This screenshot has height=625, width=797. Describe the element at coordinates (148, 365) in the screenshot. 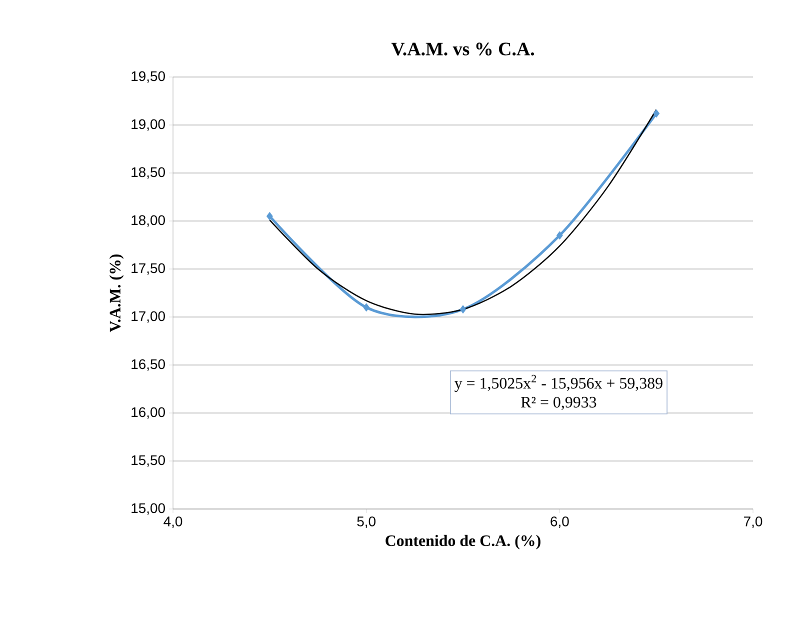

I see `y-tick-label: 16,50` at that location.